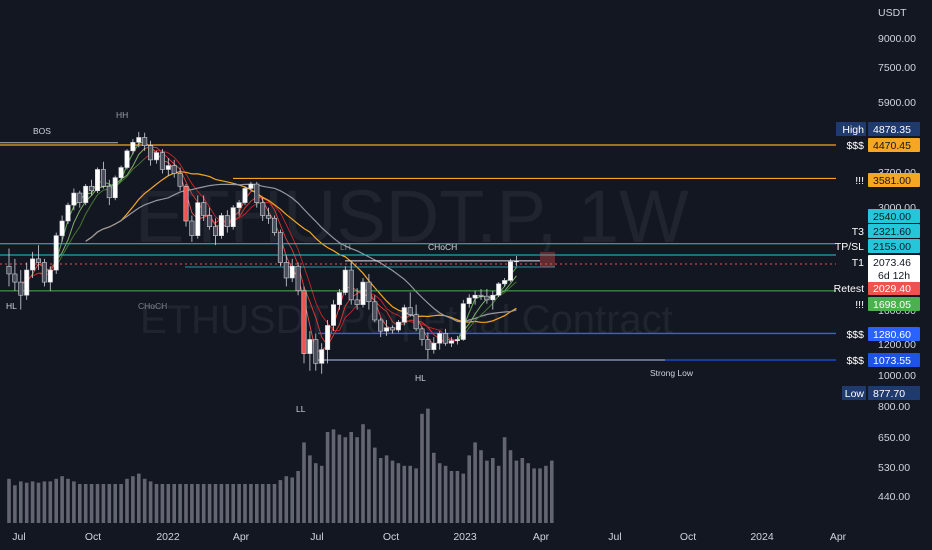 This screenshot has width=932, height=550. What do you see at coordinates (886, 231) in the screenshot?
I see `price-tag-t3: 2321.60 T3` at bounding box center [886, 231].